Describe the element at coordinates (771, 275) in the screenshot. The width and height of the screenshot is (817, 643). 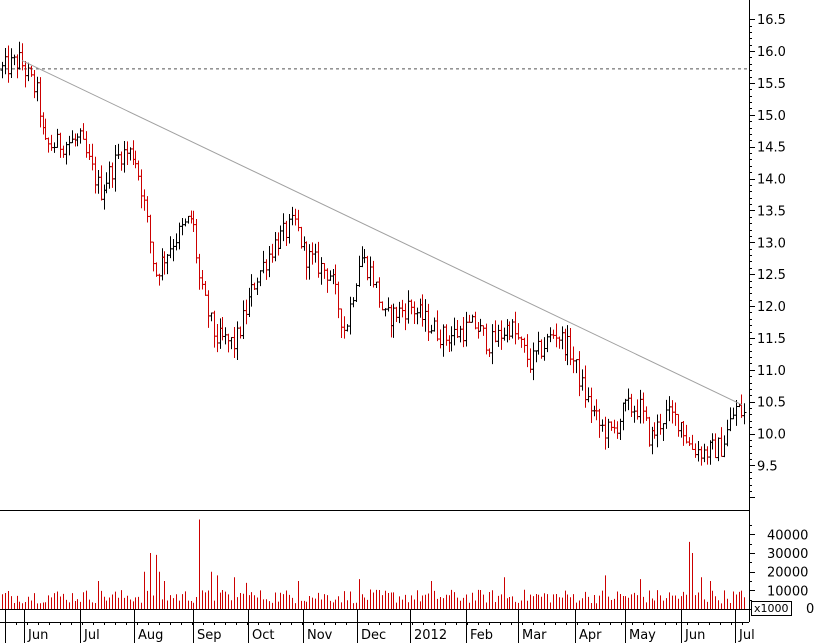
I see `price-tick-label: 12.5` at that location.